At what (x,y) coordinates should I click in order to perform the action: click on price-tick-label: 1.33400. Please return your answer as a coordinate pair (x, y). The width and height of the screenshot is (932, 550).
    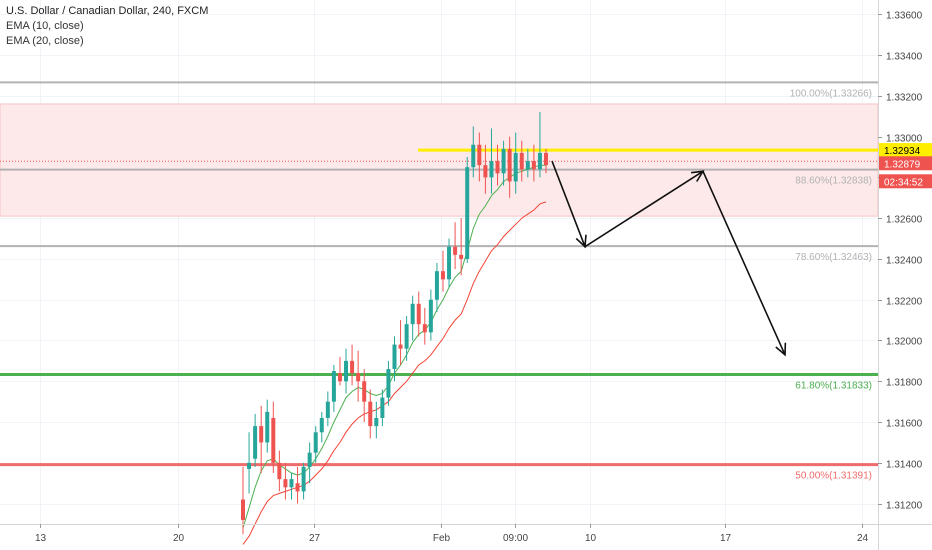
    Looking at the image, I should click on (904, 57).